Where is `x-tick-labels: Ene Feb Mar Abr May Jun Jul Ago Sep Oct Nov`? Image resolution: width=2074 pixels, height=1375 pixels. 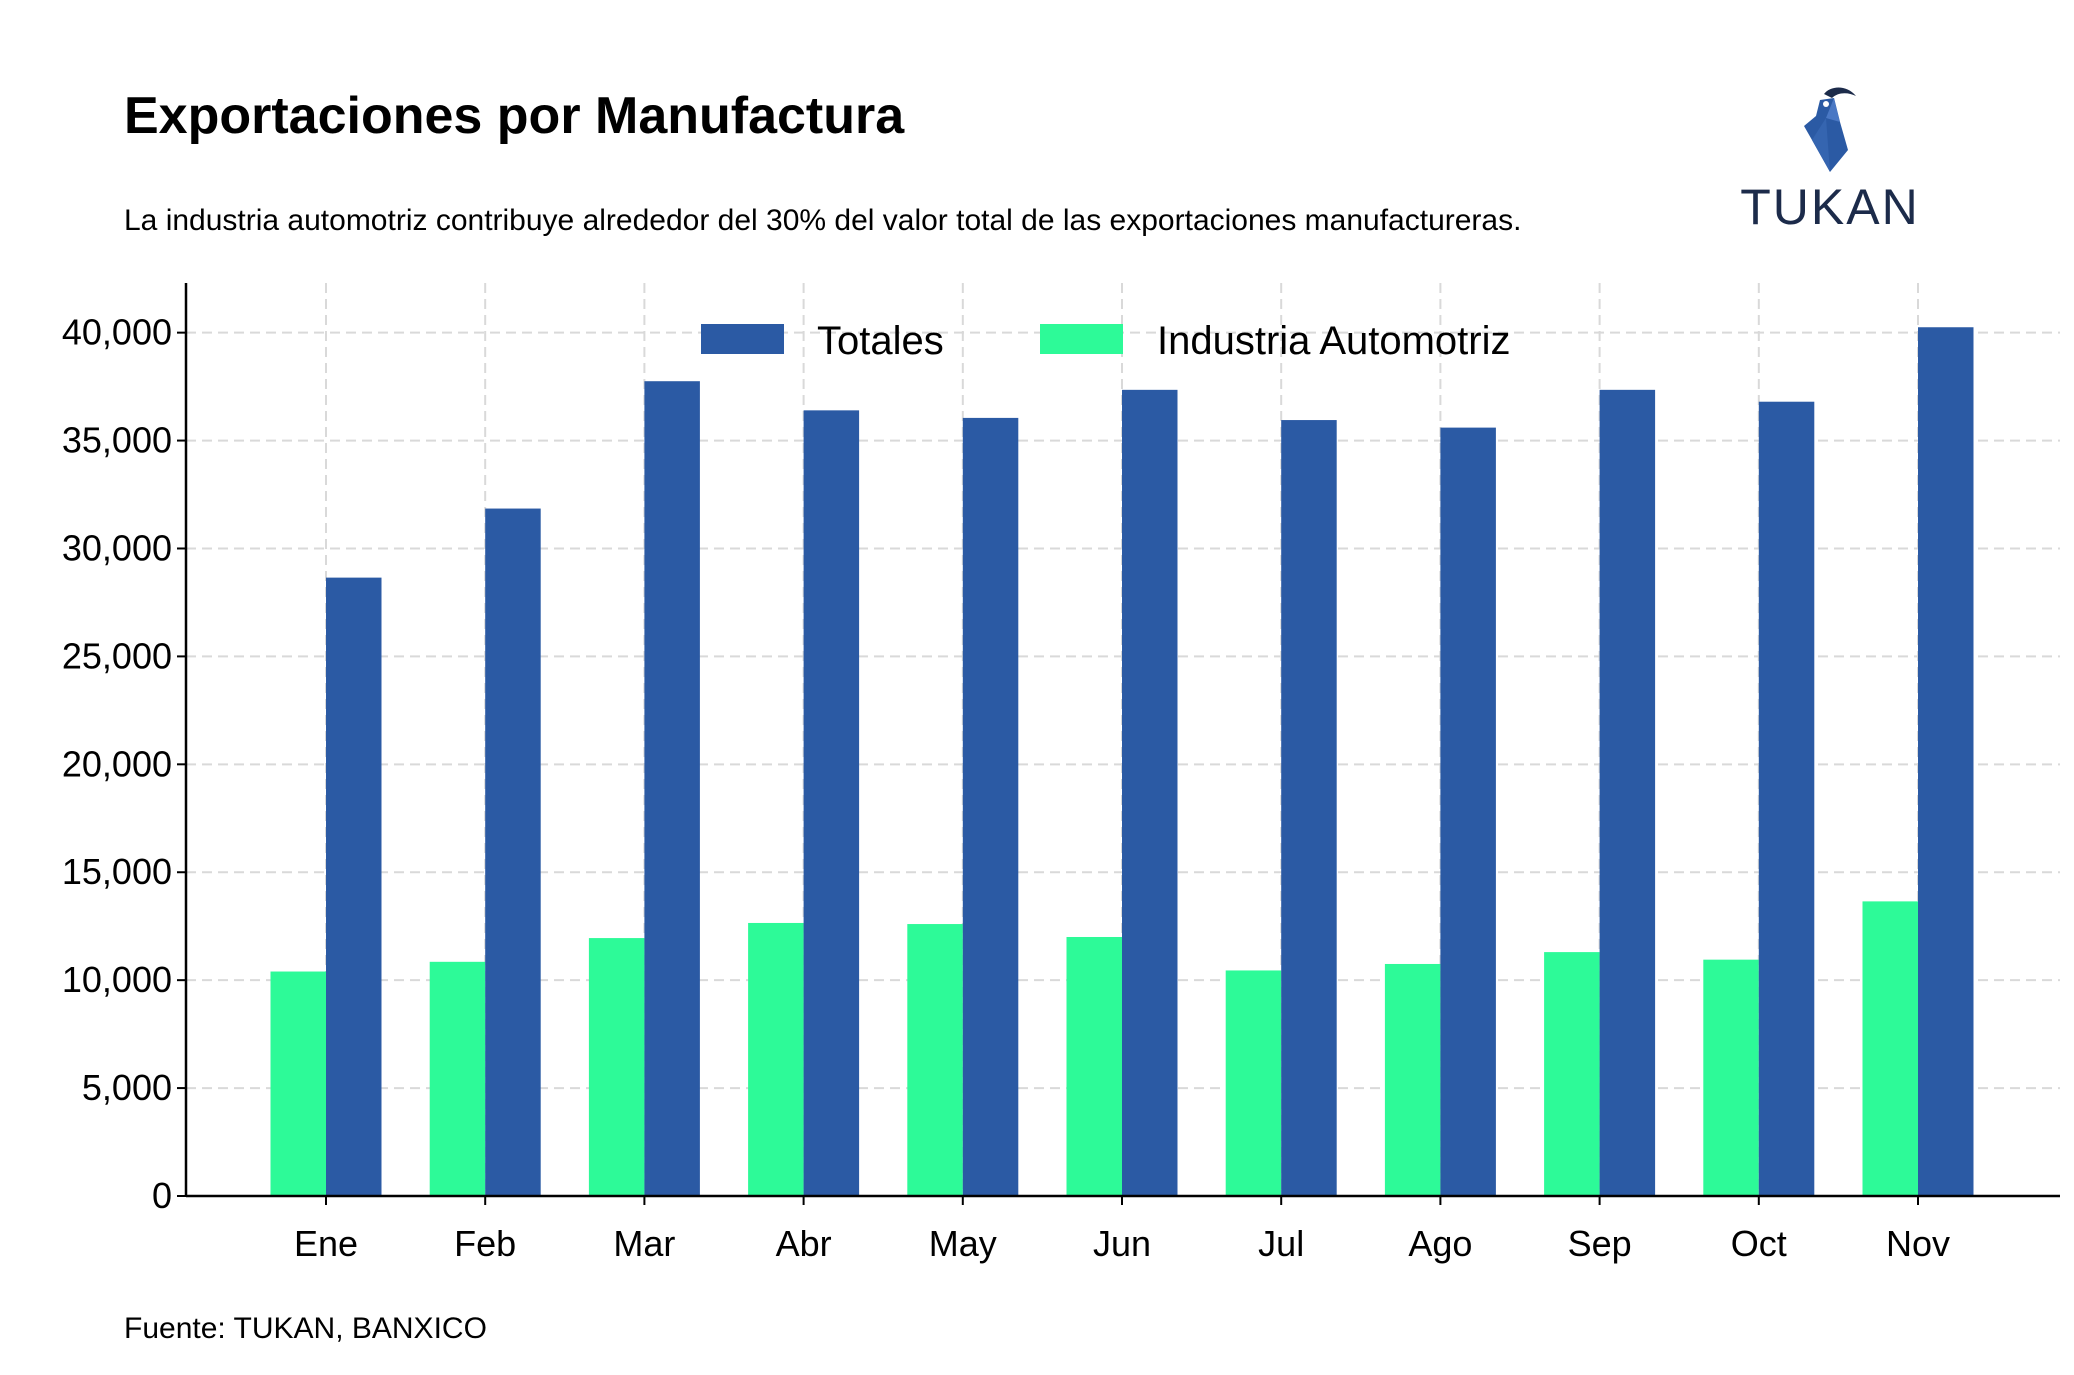
x-tick-labels: Ene Feb Mar Abr May Jun Jul Ago Sep Oct Nov is located at coordinates (1122, 1243).